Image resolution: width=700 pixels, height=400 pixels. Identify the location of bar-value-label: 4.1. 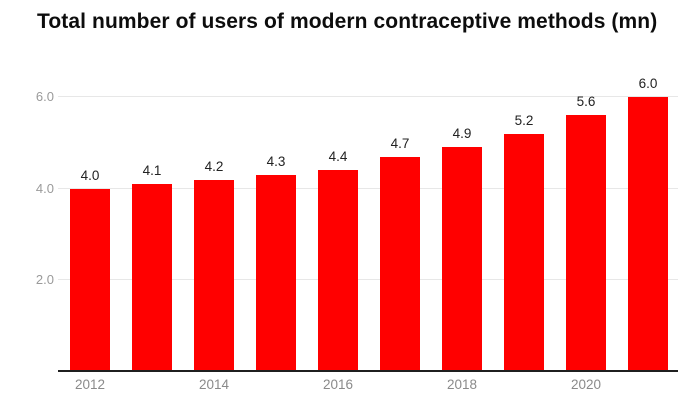
(152, 171).